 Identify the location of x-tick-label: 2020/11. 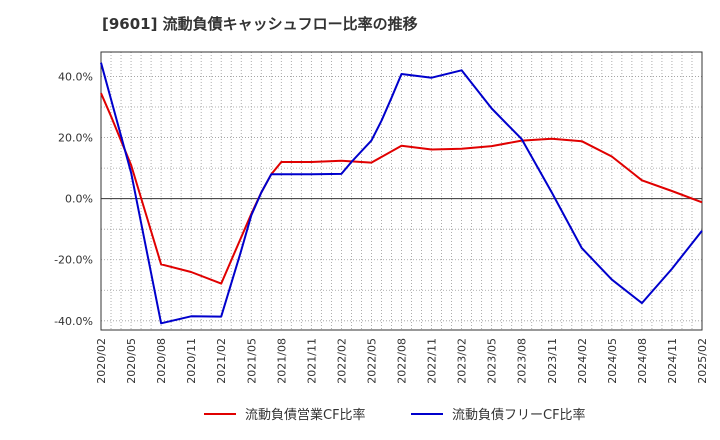
(191, 361).